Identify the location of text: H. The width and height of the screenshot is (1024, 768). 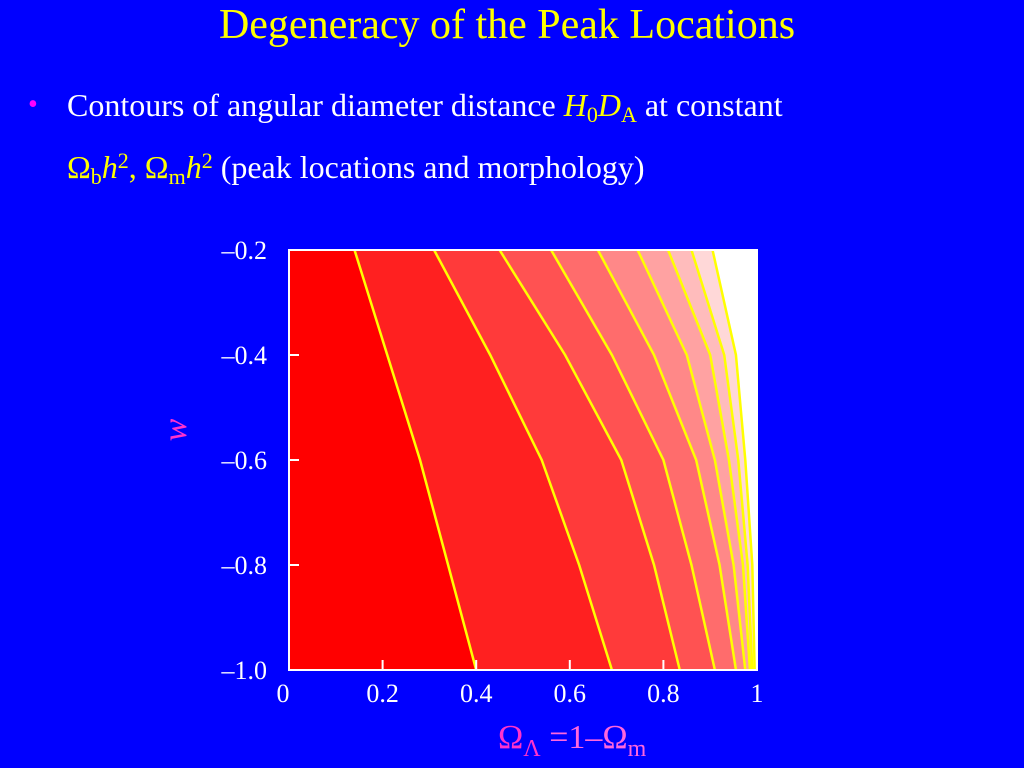
(575, 105).